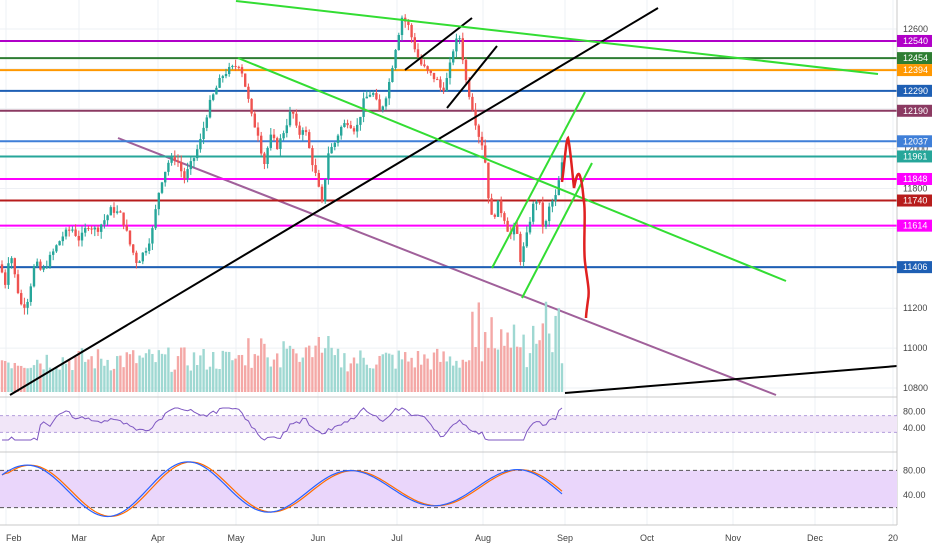 The image size is (932, 550). What do you see at coordinates (449, 533) in the screenshot?
I see `time-axis: Feb Mar Apr May Jun Jul Aug Sep Oct Nov Dec 20` at bounding box center [449, 533].